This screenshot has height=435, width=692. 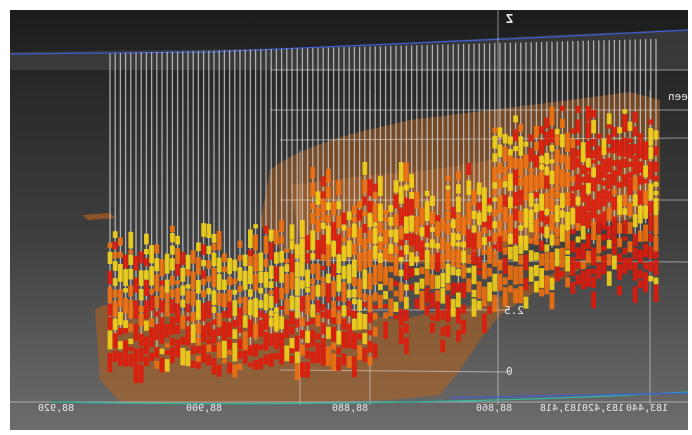 I want to click on baseline-blue, so click(x=568, y=395).